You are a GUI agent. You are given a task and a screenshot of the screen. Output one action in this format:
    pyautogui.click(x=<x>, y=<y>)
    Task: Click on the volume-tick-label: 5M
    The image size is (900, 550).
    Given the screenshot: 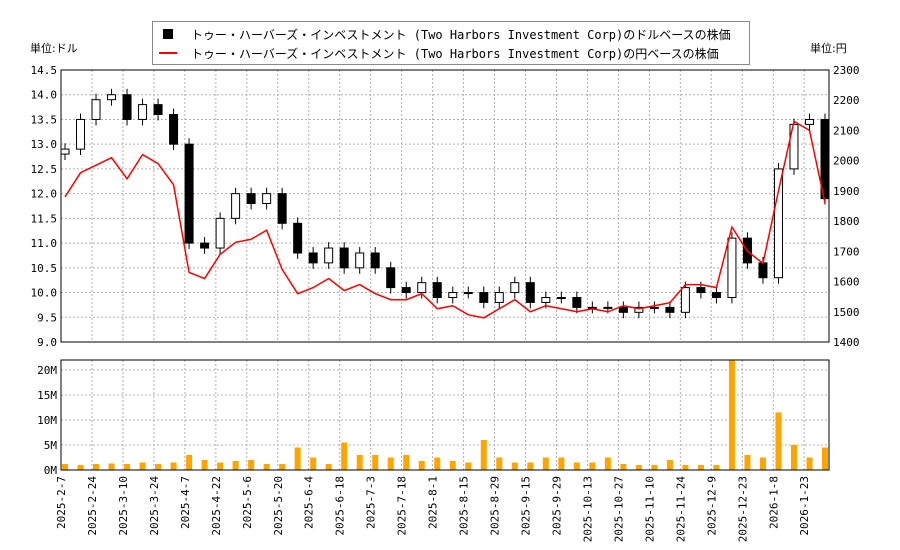 What is the action you would take?
    pyautogui.click(x=51, y=445)
    